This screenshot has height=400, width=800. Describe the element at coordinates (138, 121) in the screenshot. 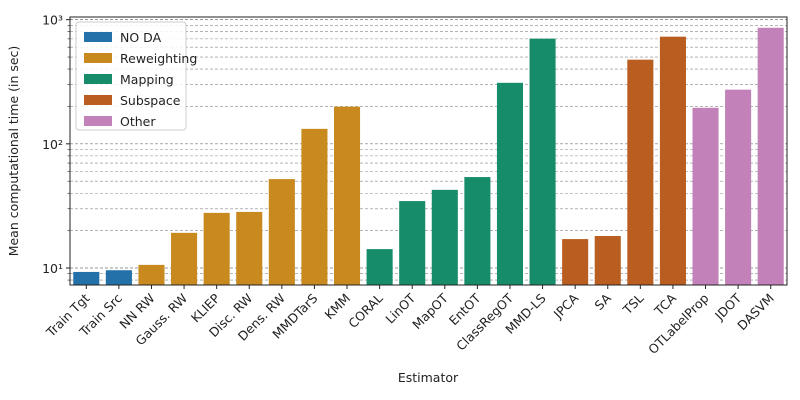

I see `legend-label: Other` at that location.